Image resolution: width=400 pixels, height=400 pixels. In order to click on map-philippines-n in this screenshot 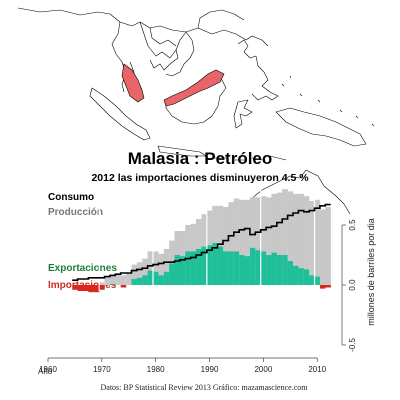, I will do `click(243, 46)`.